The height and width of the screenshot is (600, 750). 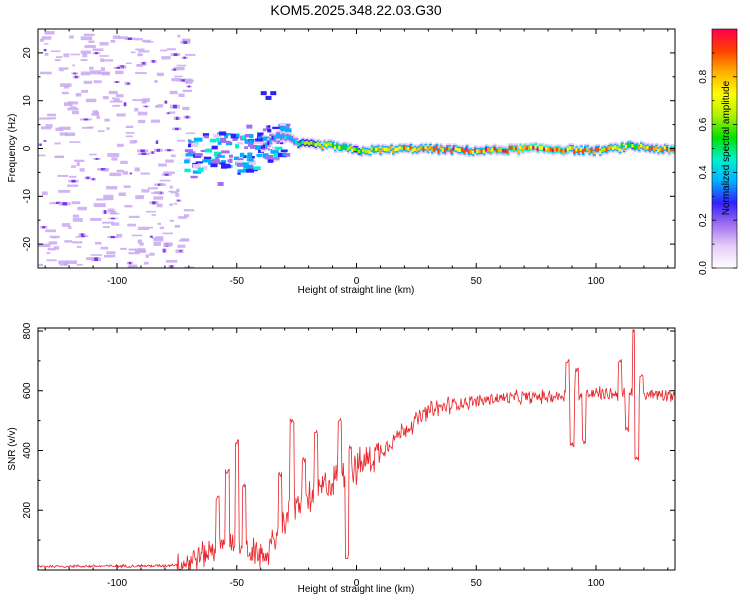 What do you see at coordinates (237, 281) in the screenshot?
I see `spectrogram-xtick-label: -50` at bounding box center [237, 281].